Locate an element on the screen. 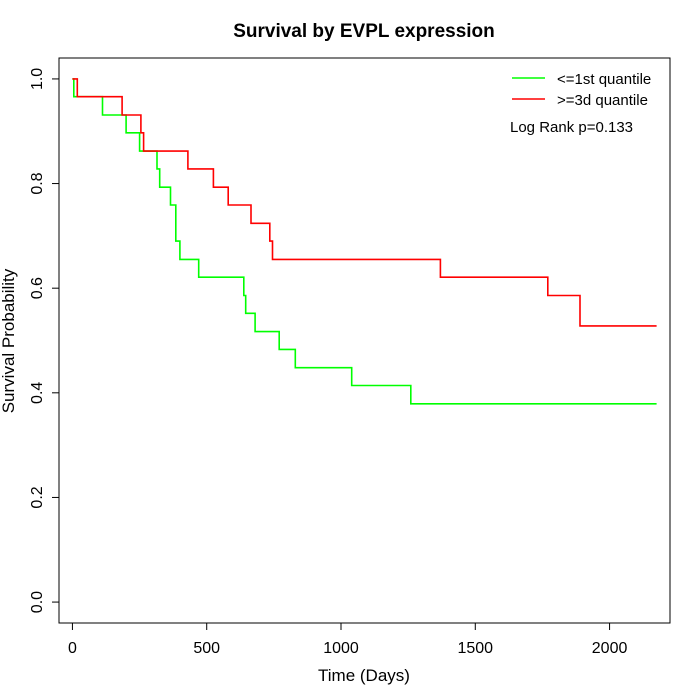  x-tick-label: 2000 is located at coordinates (610, 648).